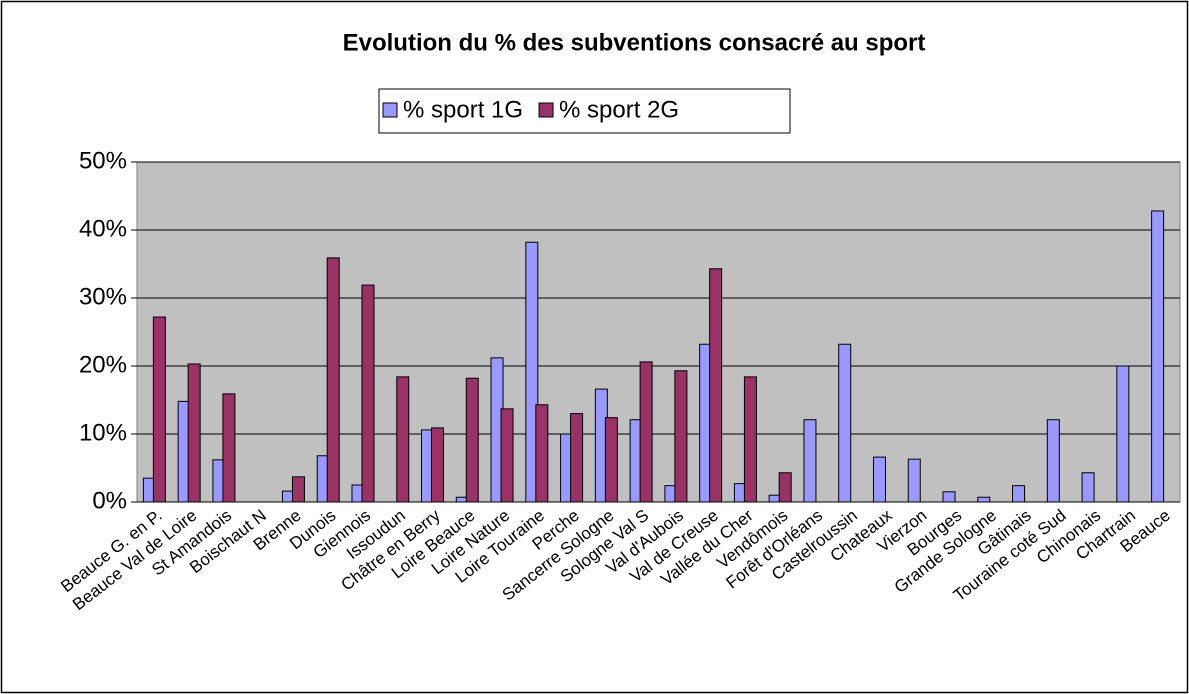 The width and height of the screenshot is (1189, 694). What do you see at coordinates (103, 228) in the screenshot?
I see `y-tick-label: 40%` at bounding box center [103, 228].